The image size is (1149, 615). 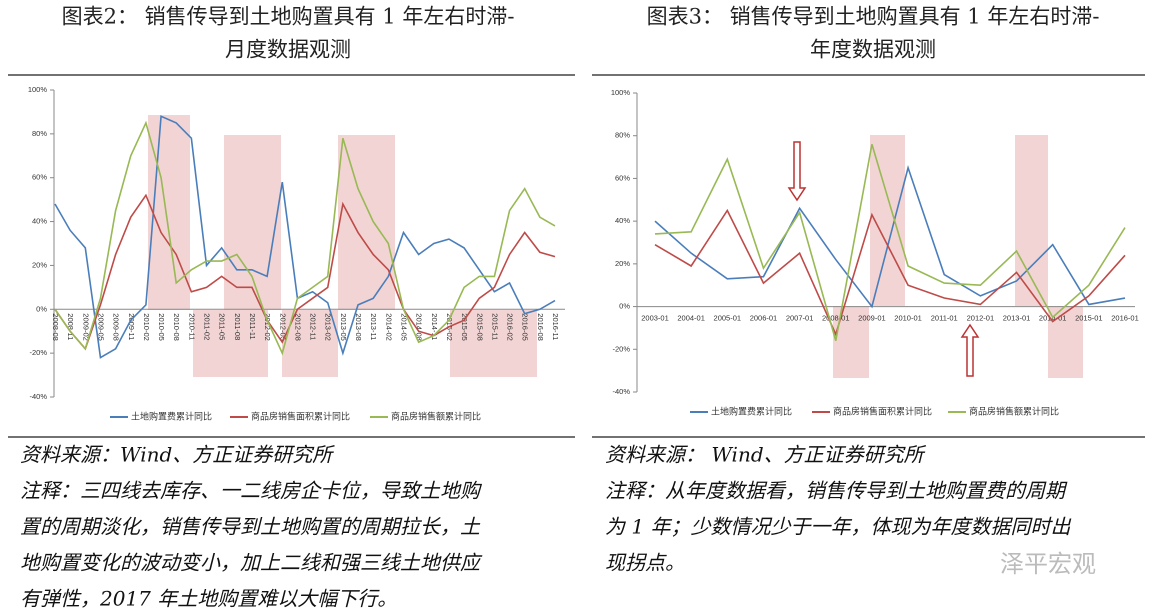 What do you see at coordinates (464, 327) in the screenshot?
I see `x-tick-label: 2015-05` at bounding box center [464, 327].